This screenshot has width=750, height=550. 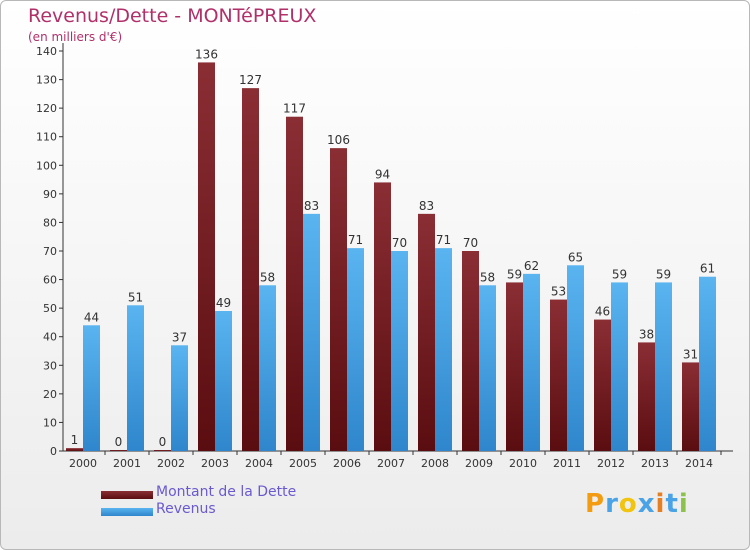 I want to click on y-tick-label: 50, so click(x=50, y=308).